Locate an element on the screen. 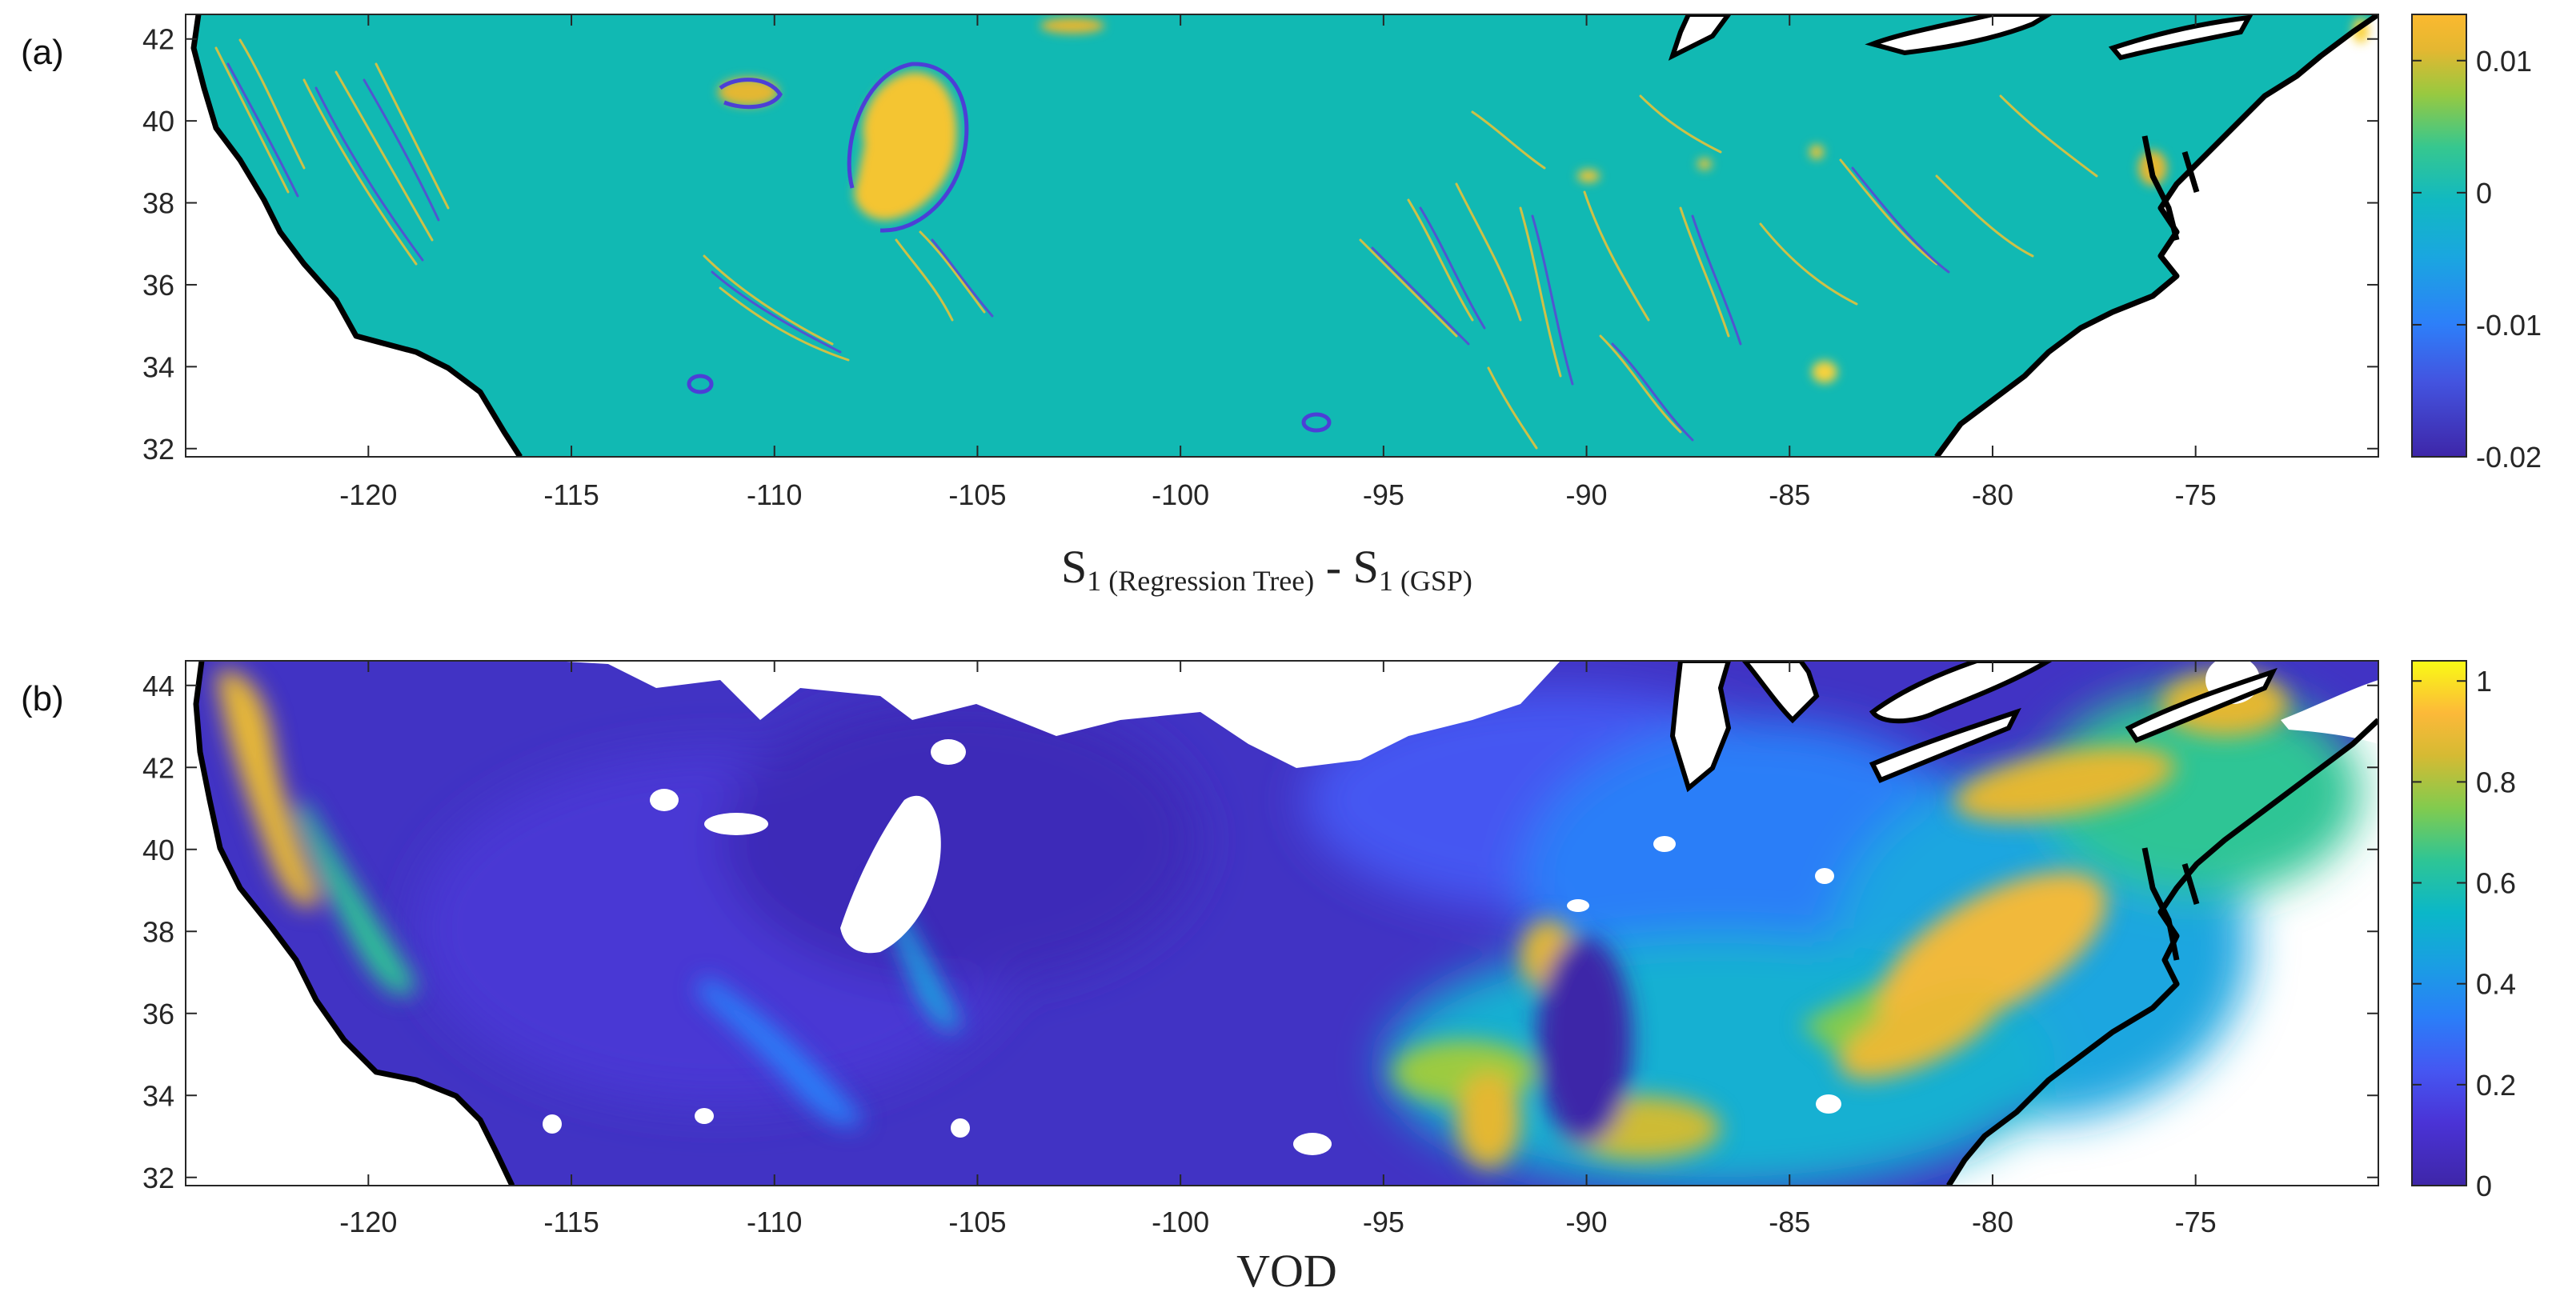 The image size is (2576, 1312). colorbar-tick-label: -0.02 is located at coordinates (2509, 457).